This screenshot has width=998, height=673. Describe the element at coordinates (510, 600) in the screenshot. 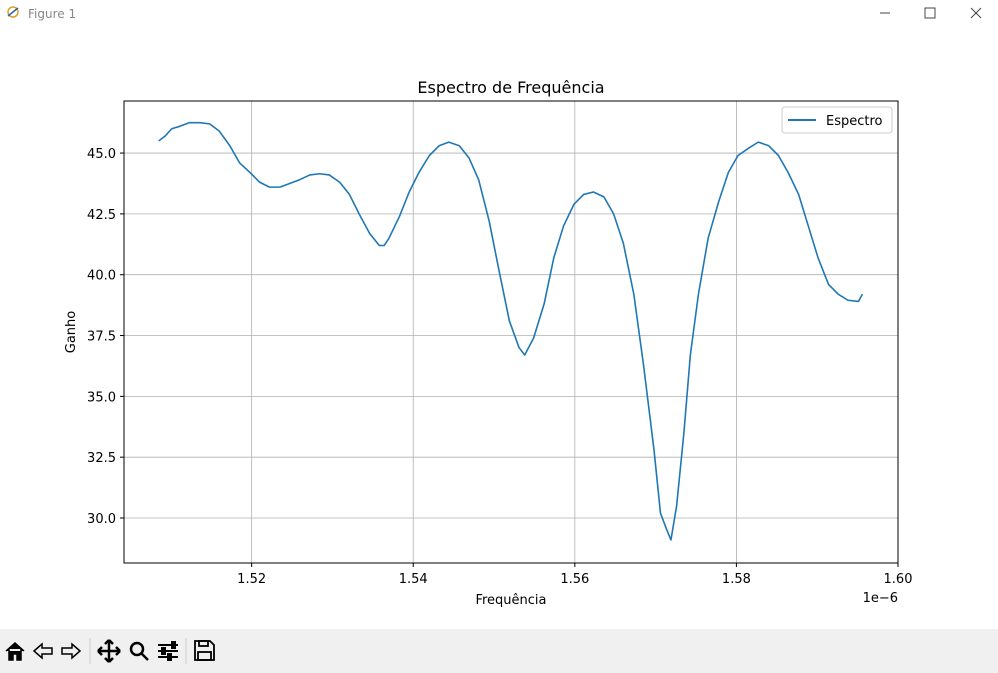

I see `x-axis-label: Frequência` at that location.